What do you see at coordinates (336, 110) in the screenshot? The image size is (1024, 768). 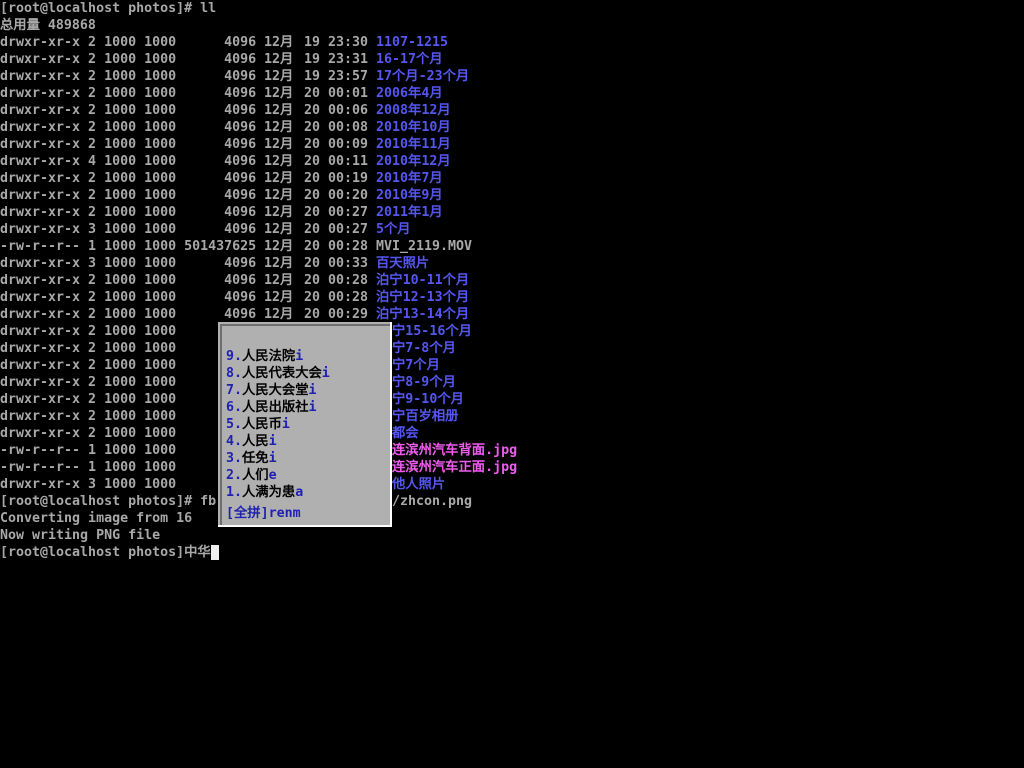 I see `terminal-text-segment: 20 00:06` at bounding box center [336, 110].